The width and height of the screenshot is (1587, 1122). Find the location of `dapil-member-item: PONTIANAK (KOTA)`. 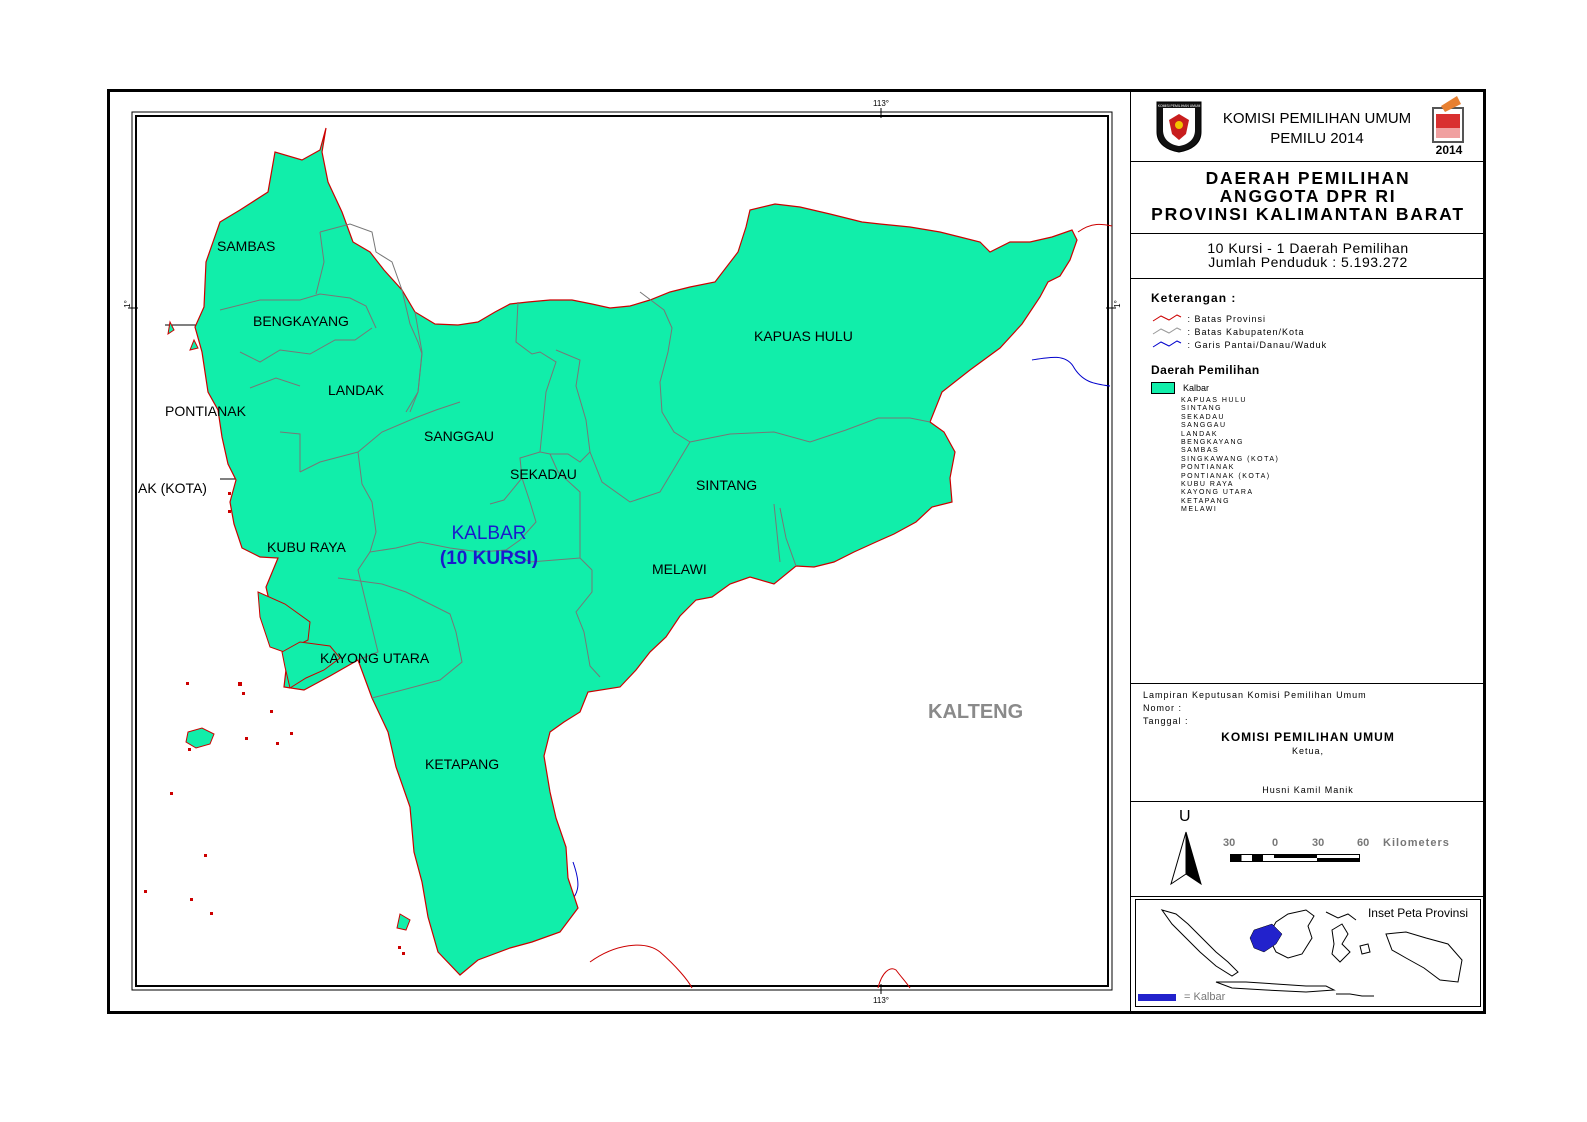

dapil-member-item: PONTIANAK (KOTA) is located at coordinates (1226, 476).